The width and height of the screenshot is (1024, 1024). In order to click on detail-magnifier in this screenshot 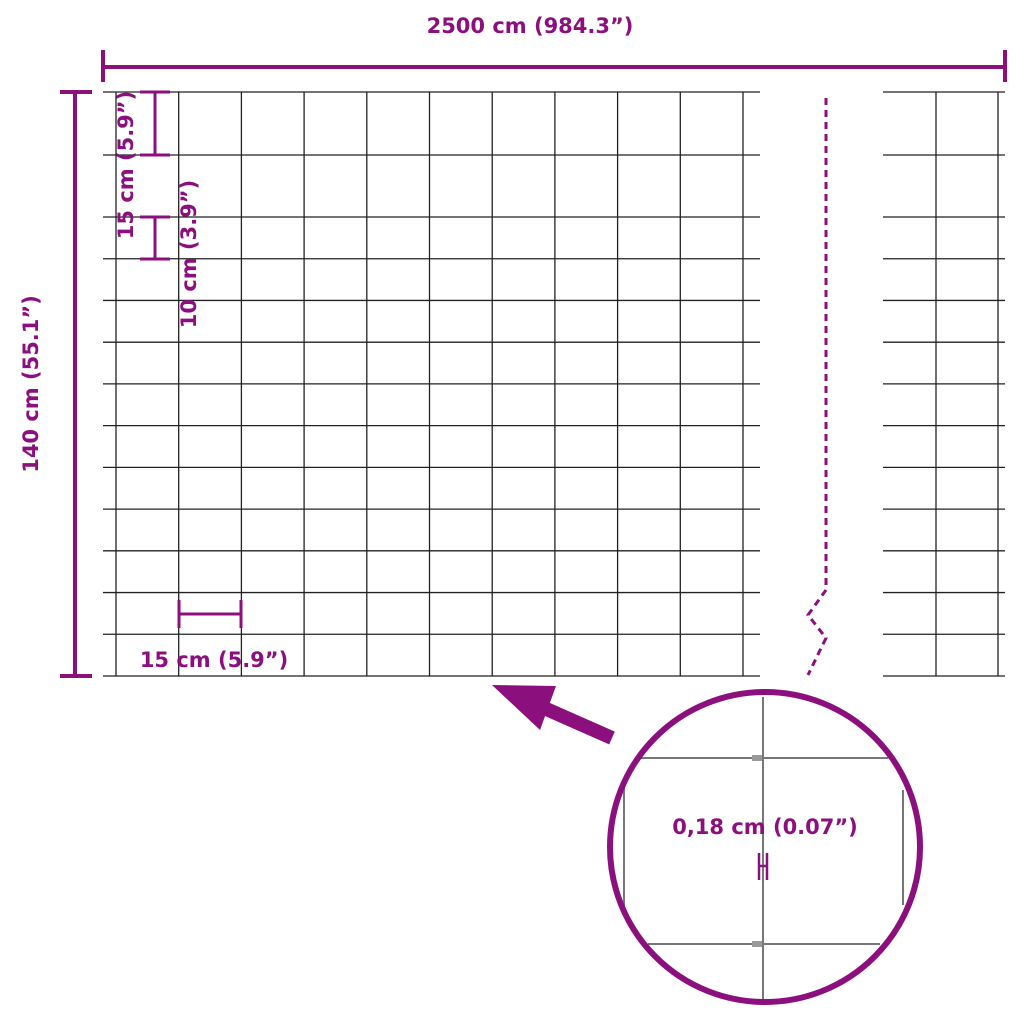, I will do `click(765, 847)`.